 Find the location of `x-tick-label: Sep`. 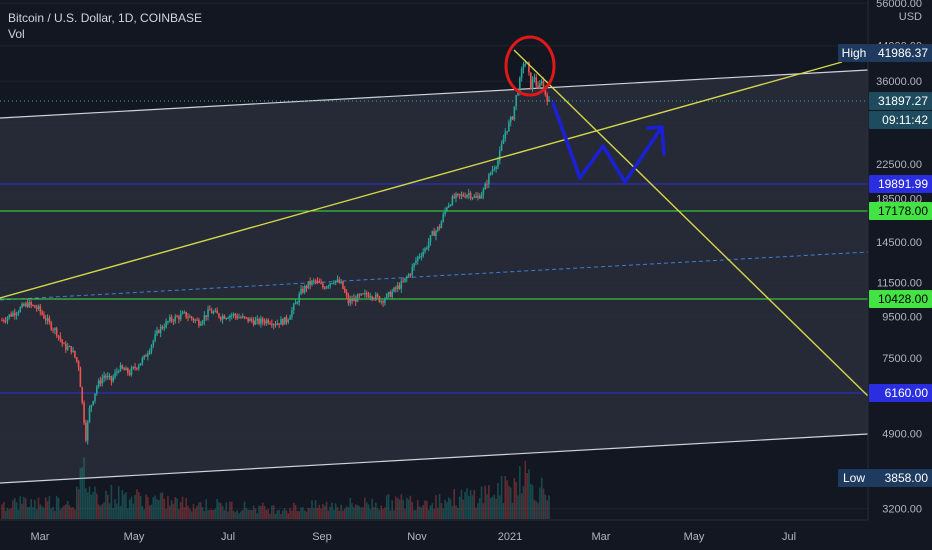

x-tick-label: Sep is located at coordinates (322, 537).